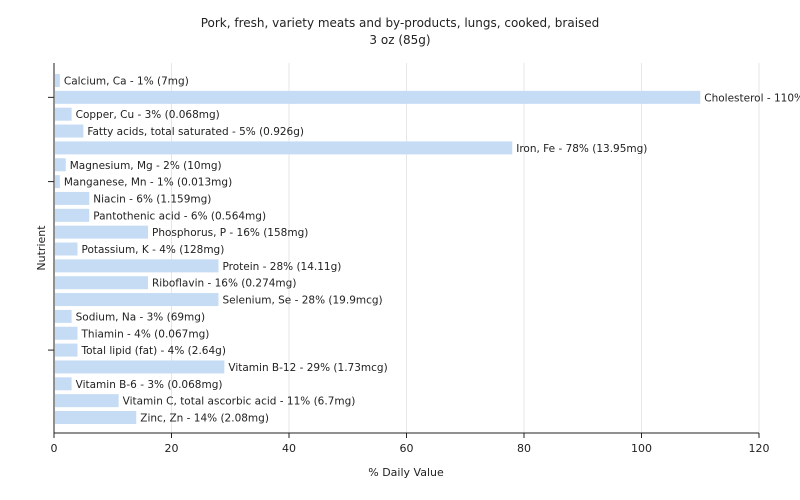 This screenshot has height=500, width=800. What do you see at coordinates (307, 368) in the screenshot?
I see `bar-label: Vitamin B-12 - 29% (1.73mcg)` at bounding box center [307, 368].